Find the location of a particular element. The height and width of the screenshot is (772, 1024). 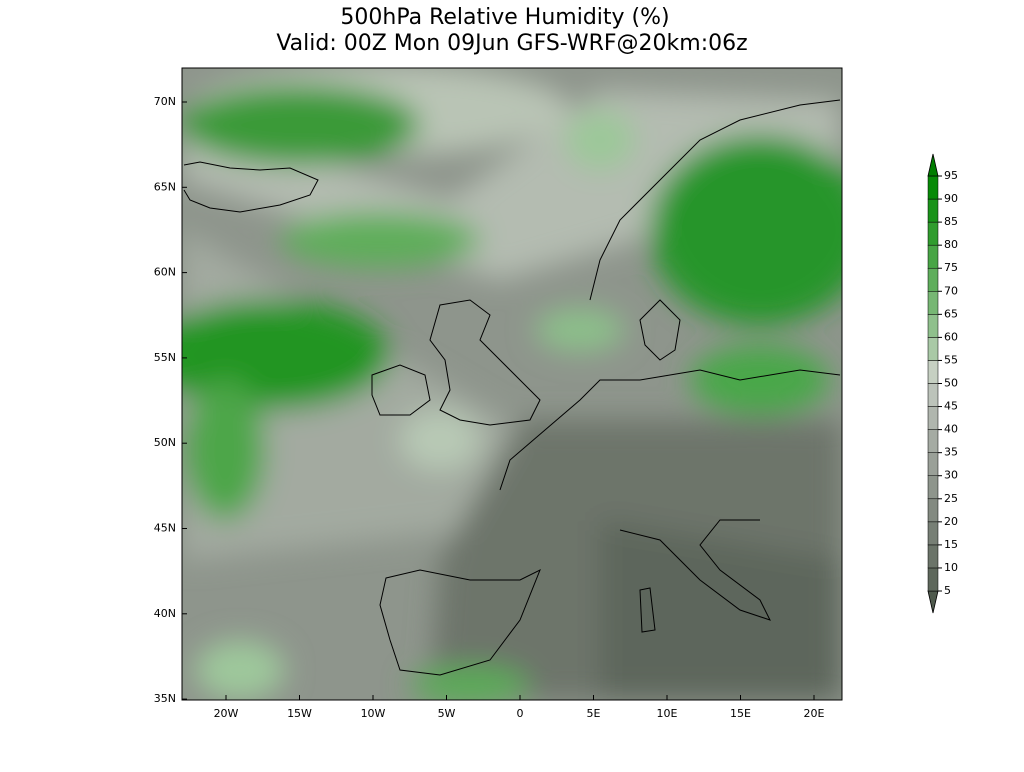

colorbar-label: 90 is located at coordinates (951, 198).